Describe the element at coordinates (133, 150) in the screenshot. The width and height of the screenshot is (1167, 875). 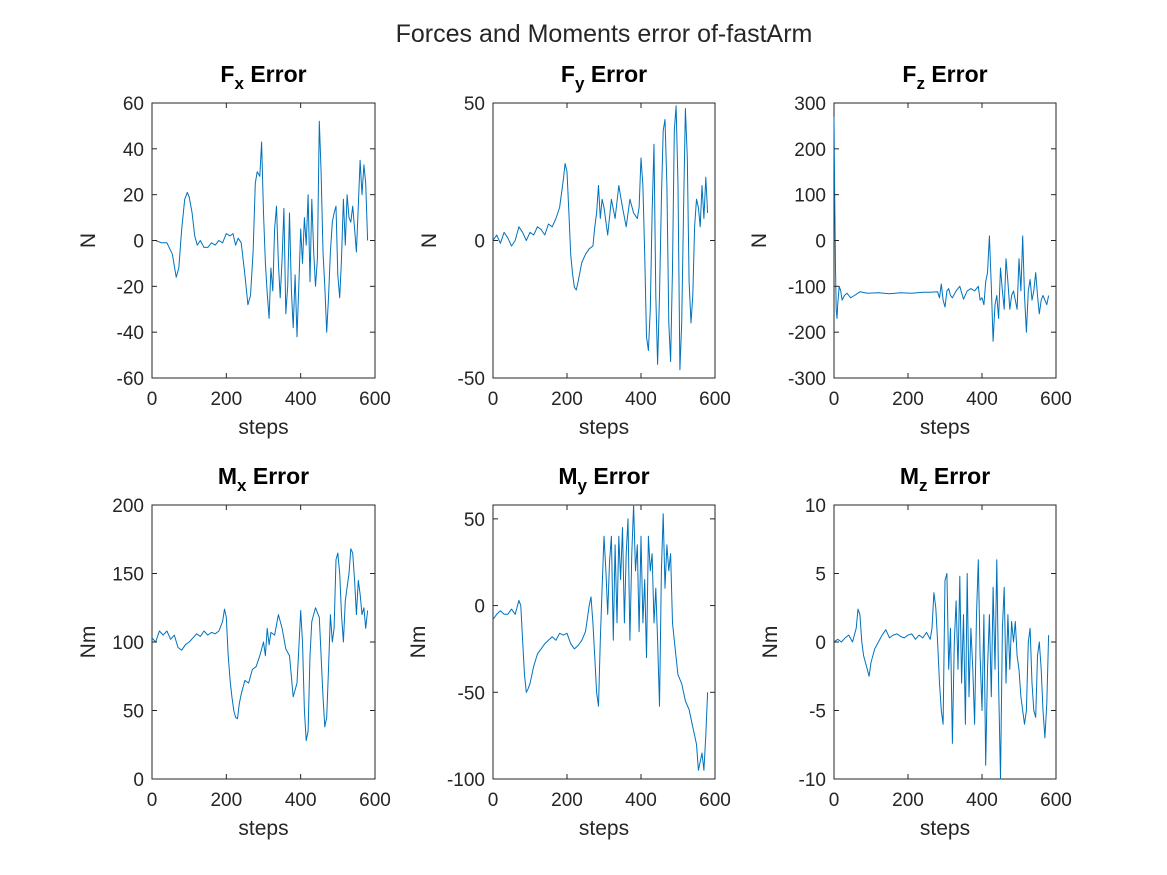
I see `y-tick-label: 40` at that location.